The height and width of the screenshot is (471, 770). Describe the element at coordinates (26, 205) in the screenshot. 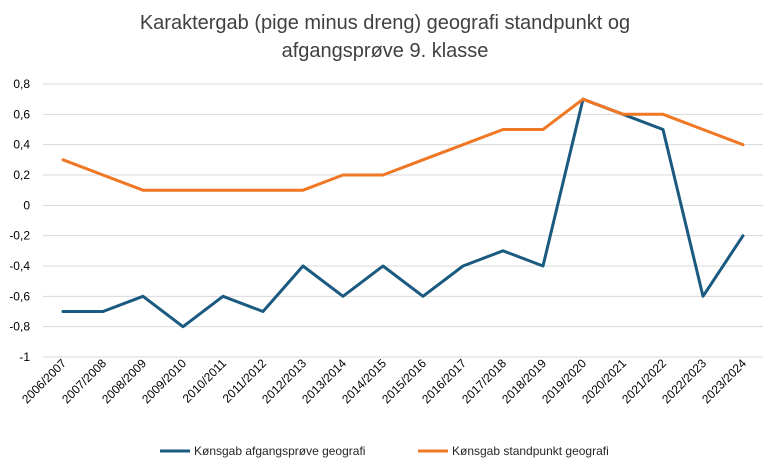

I see `y-tick-label: 0` at that location.